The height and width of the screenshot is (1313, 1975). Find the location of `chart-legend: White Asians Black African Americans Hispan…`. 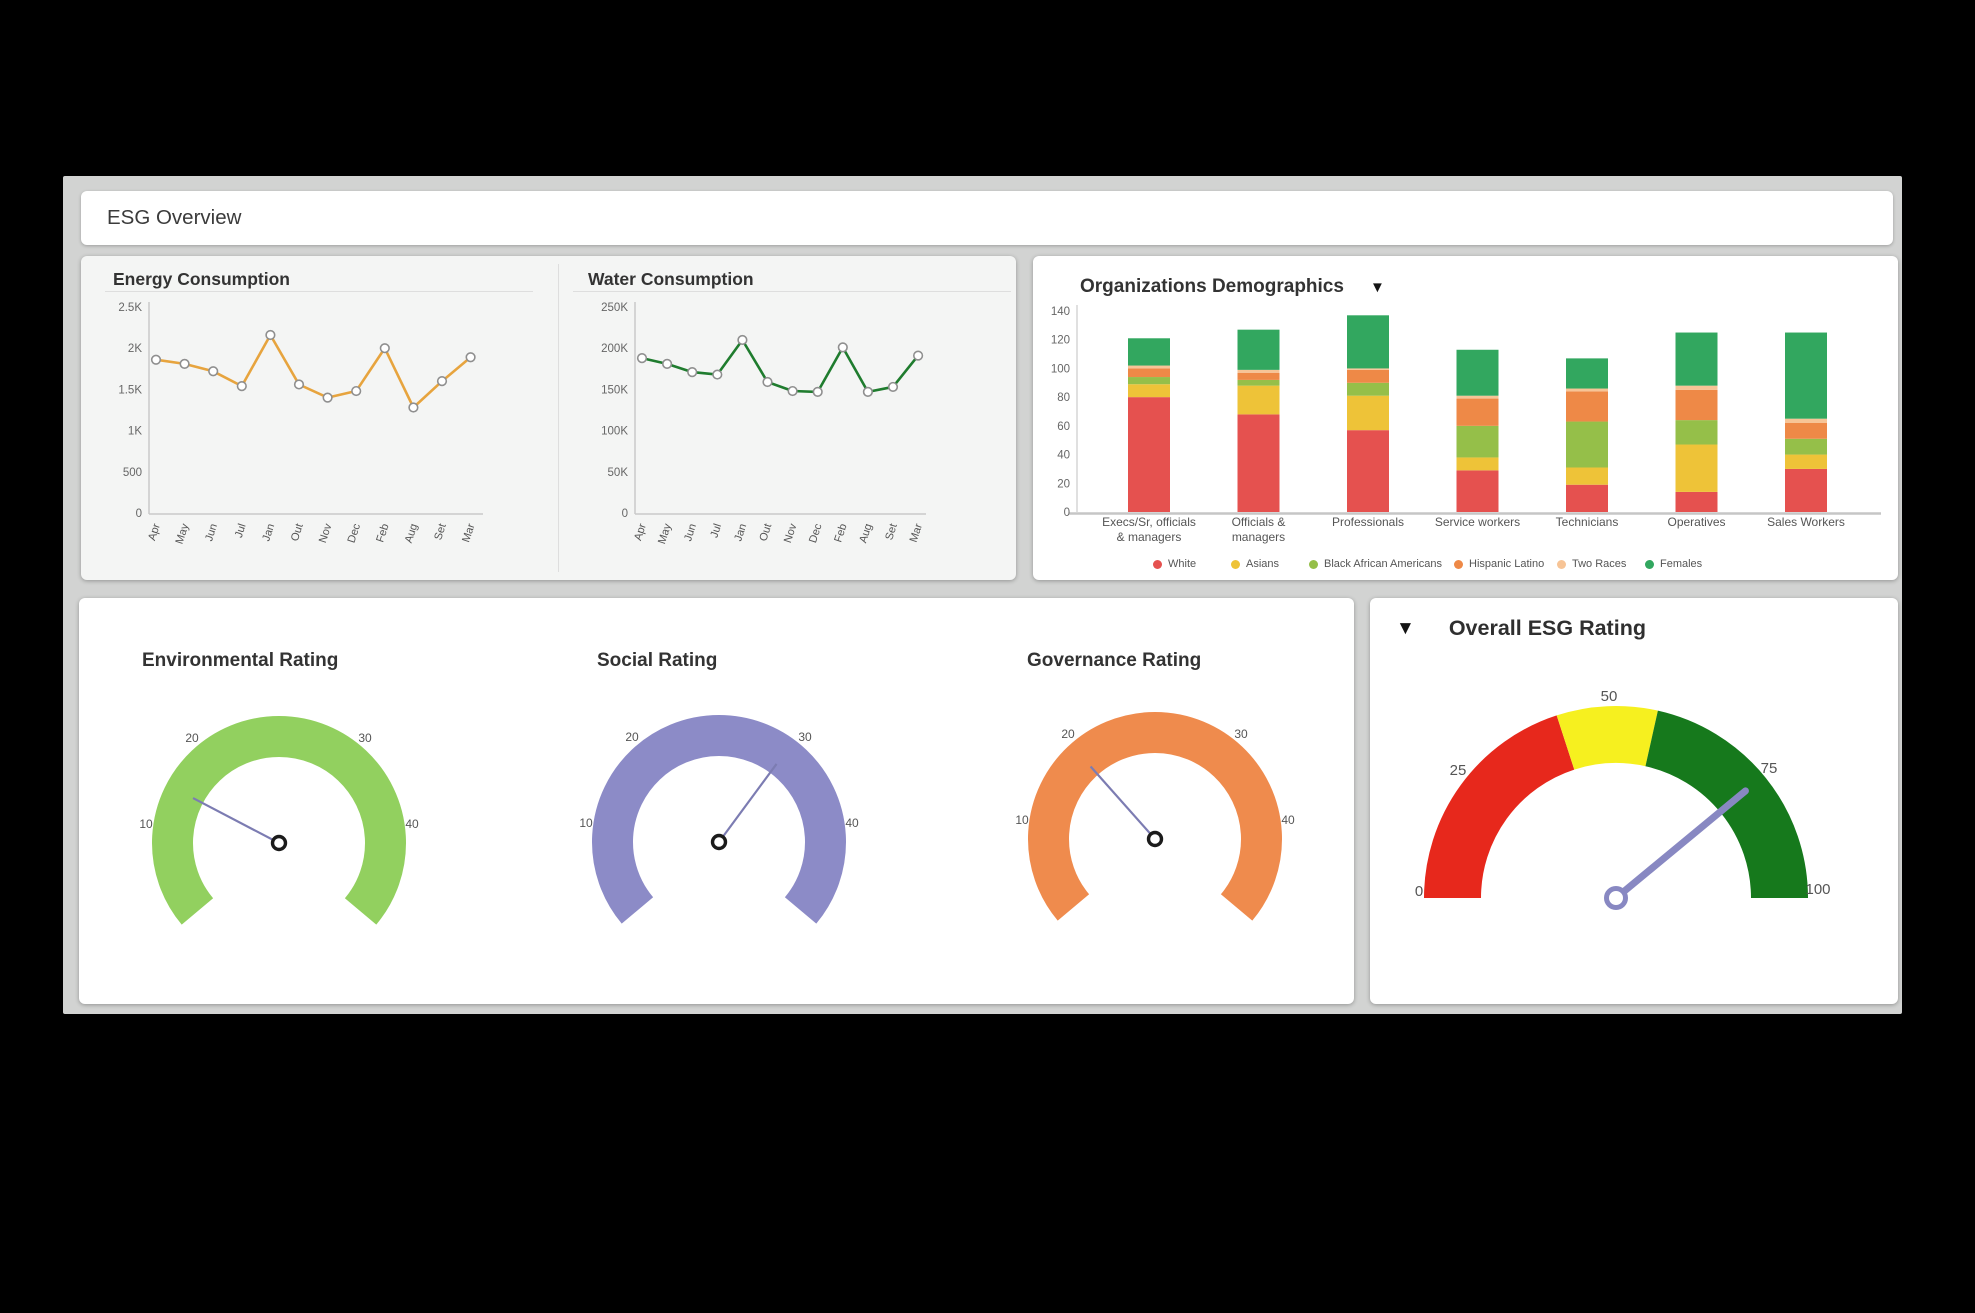

chart-legend: White Asians Black African Americans Hispan… is located at coordinates (1465, 568).